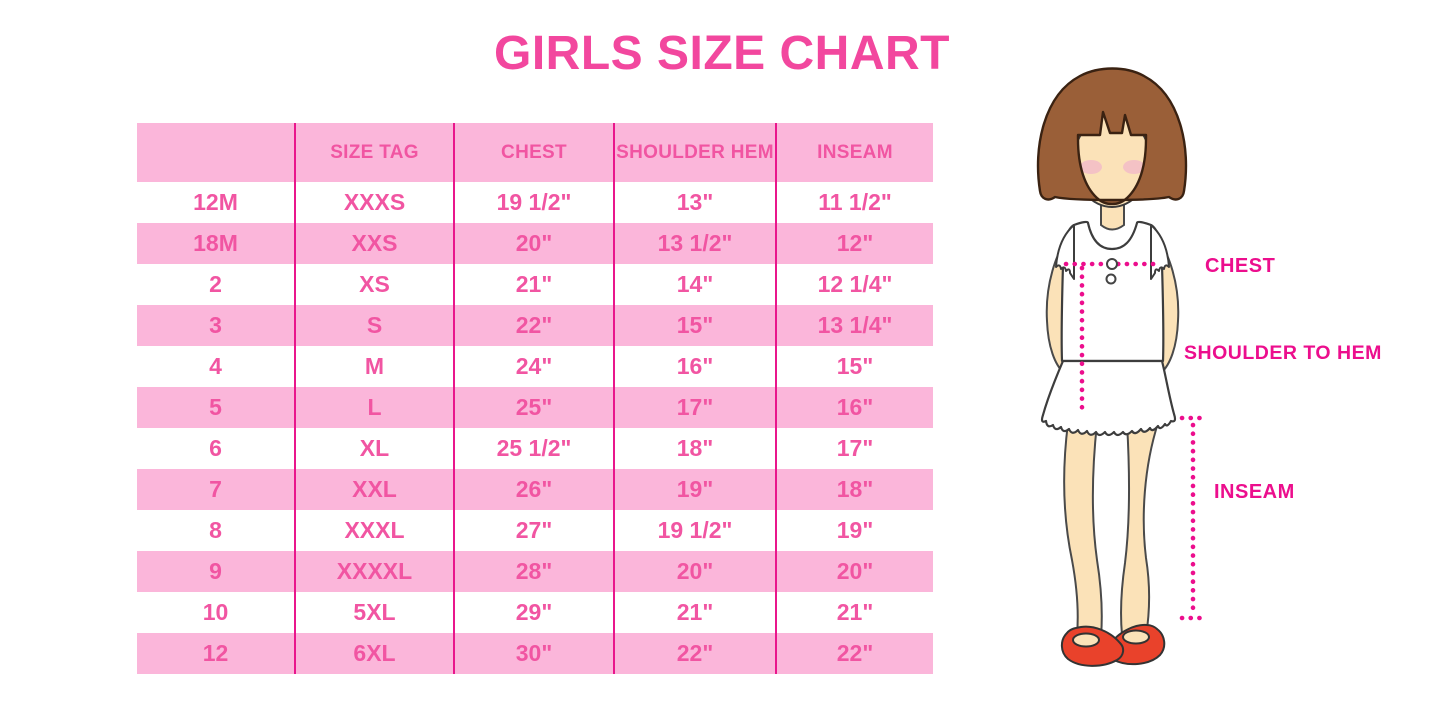  I want to click on right-leg, so click(1140, 530).